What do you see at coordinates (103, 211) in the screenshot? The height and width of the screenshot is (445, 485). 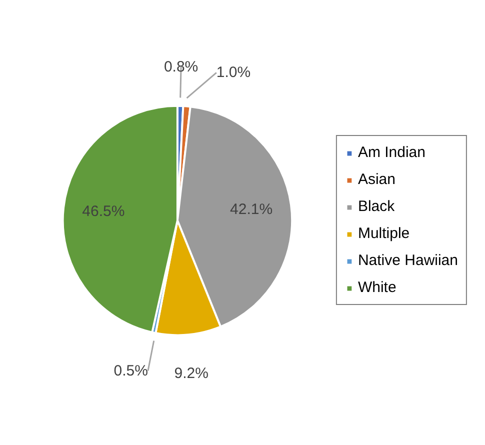 I see `data-label: 46.5%` at bounding box center [103, 211].